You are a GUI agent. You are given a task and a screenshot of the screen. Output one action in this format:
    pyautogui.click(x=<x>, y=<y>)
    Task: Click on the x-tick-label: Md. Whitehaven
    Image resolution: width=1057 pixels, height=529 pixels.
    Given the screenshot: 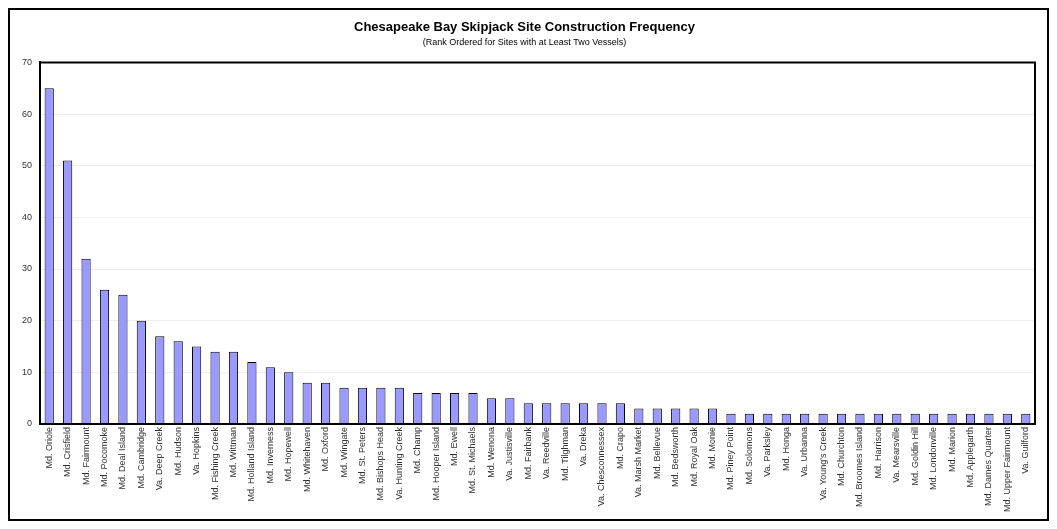 What is the action you would take?
    pyautogui.click(x=306, y=459)
    